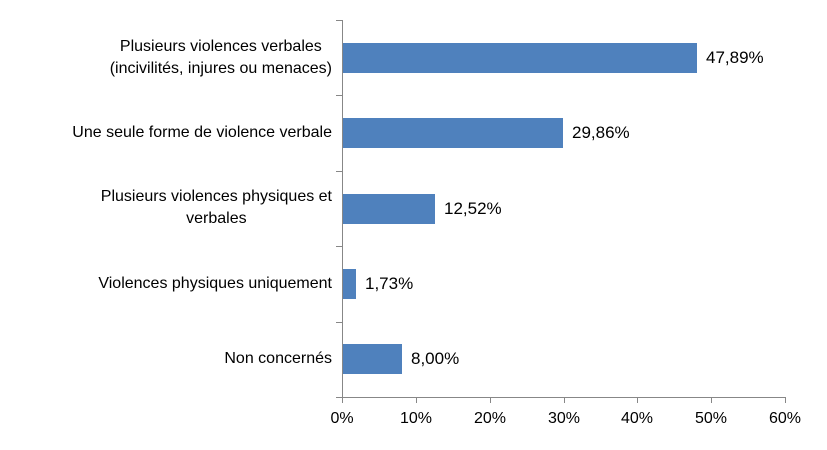 This screenshot has height=450, width=827. Describe the element at coordinates (435, 358) in the screenshot. I see `value-label: 8,00%` at that location.